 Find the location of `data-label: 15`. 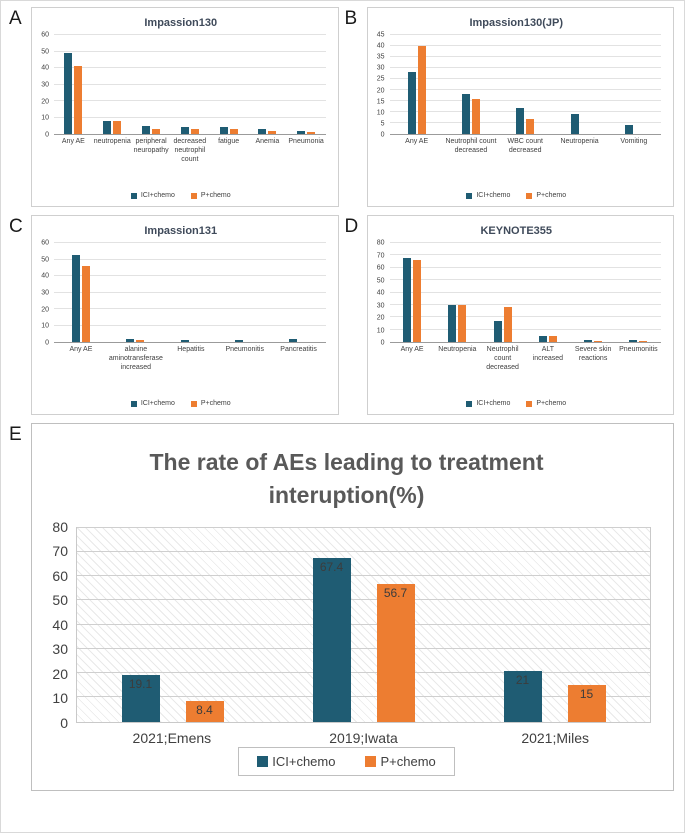

data-label: 15 is located at coordinates (586, 694).